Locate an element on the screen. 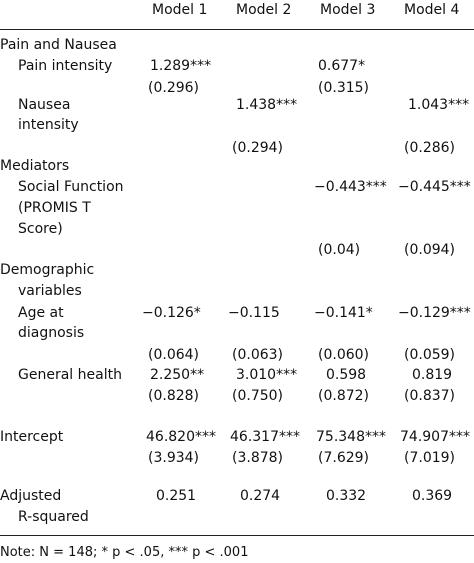 The width and height of the screenshot is (474, 563). column-header: Model 2 is located at coordinates (264, 10).